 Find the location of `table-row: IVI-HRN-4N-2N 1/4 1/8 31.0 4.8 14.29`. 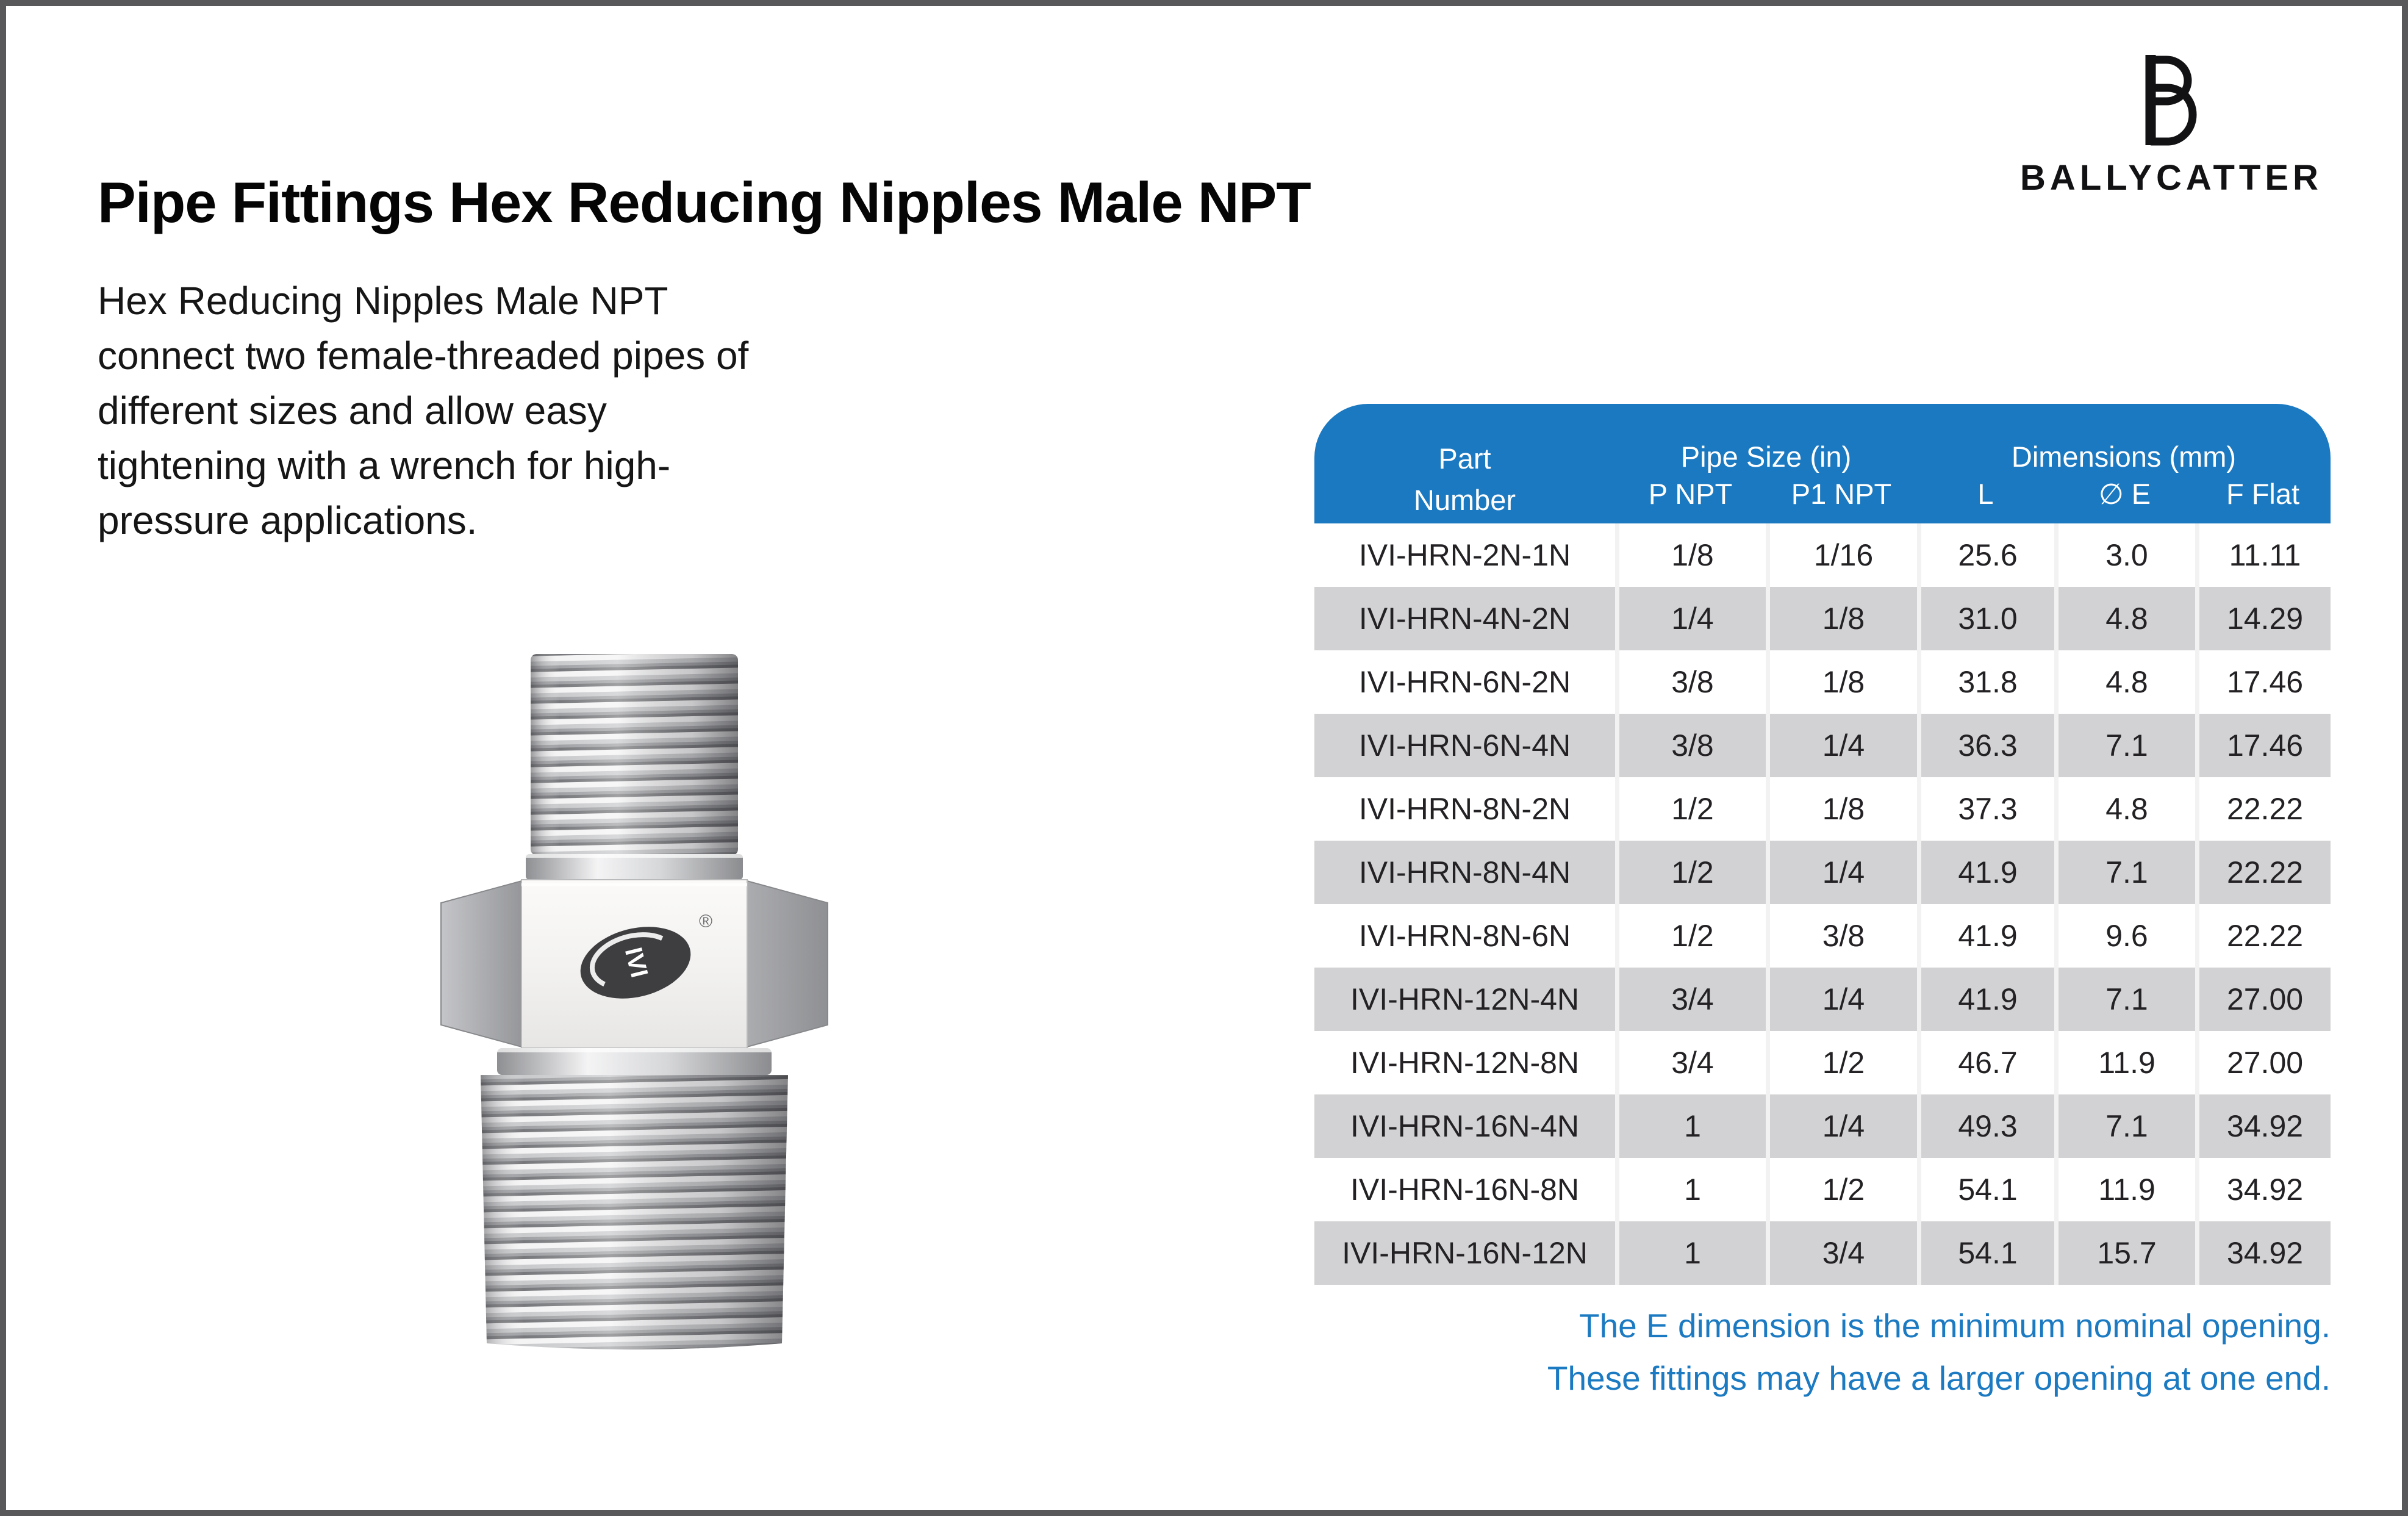

table-row: IVI-HRN-4N-2N 1/4 1/8 31.0 4.8 14.29 is located at coordinates (1822, 618).